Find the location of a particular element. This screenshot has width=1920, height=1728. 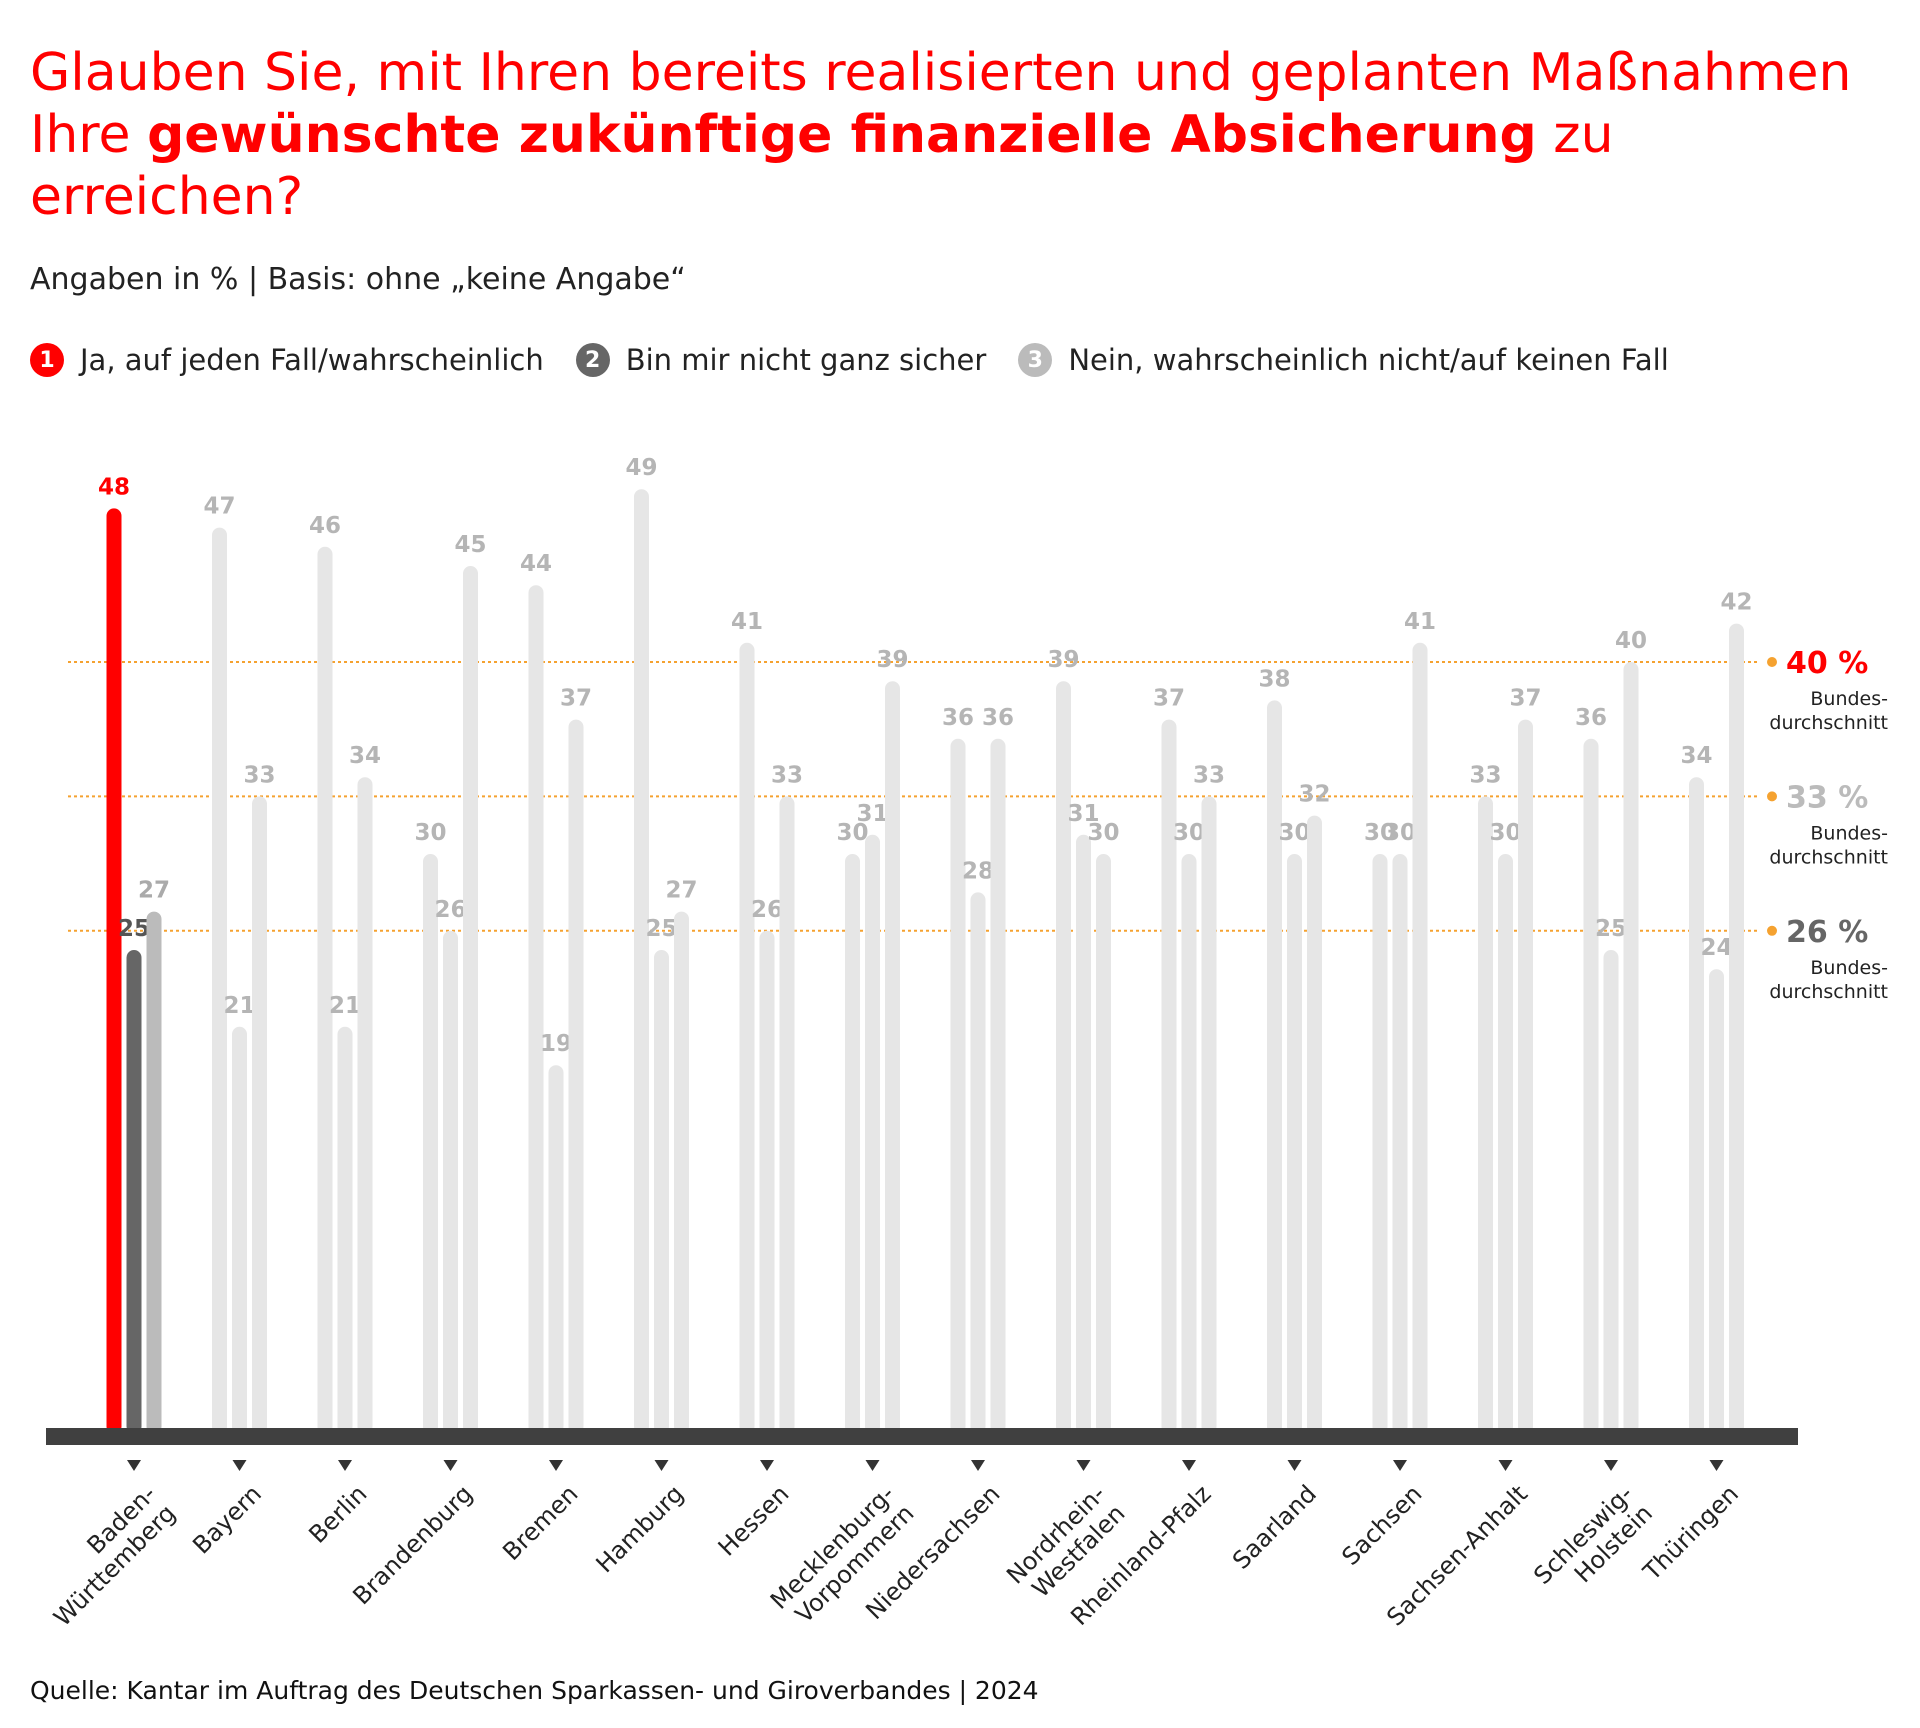

data-label-hamburg-s2: 25 is located at coordinates (661, 929).